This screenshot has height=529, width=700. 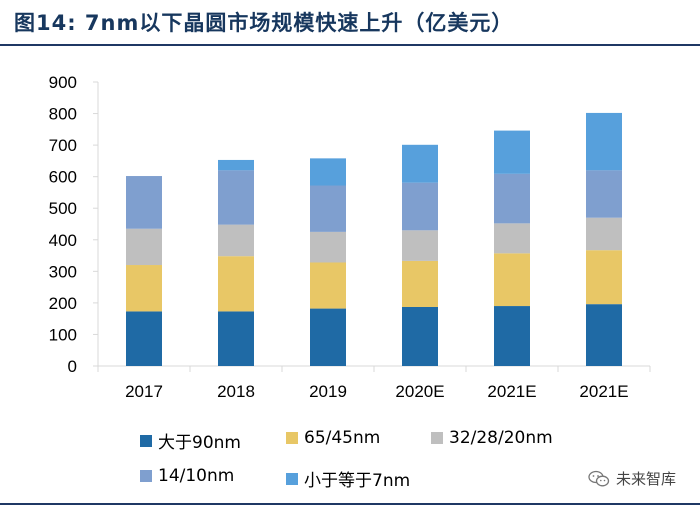 What do you see at coordinates (63, 208) in the screenshot?
I see `y-tick-label: 500` at bounding box center [63, 208].